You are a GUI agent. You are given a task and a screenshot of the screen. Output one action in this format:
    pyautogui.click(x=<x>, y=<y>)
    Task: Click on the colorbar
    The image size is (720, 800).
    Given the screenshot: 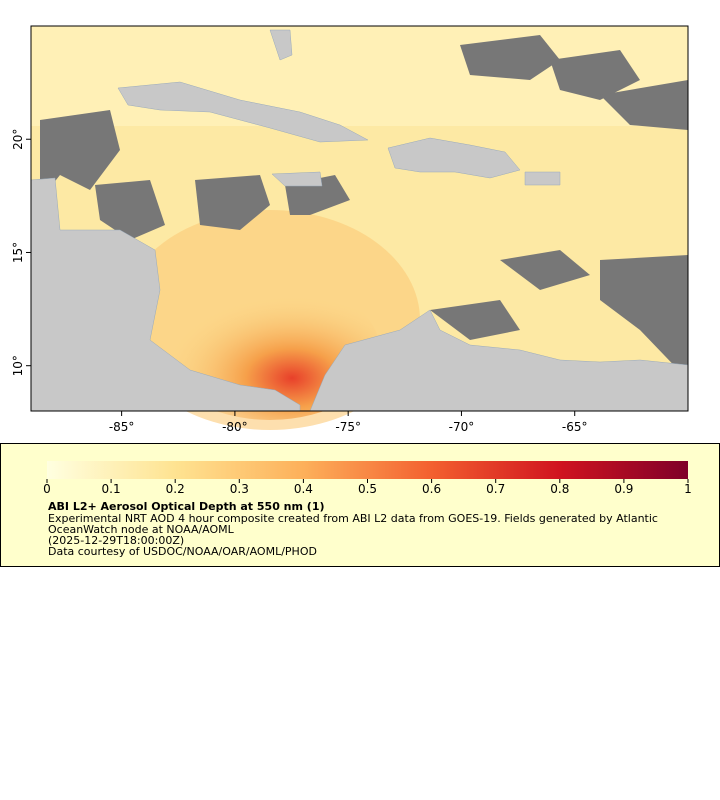 What is the action you would take?
    pyautogui.click(x=367, y=470)
    